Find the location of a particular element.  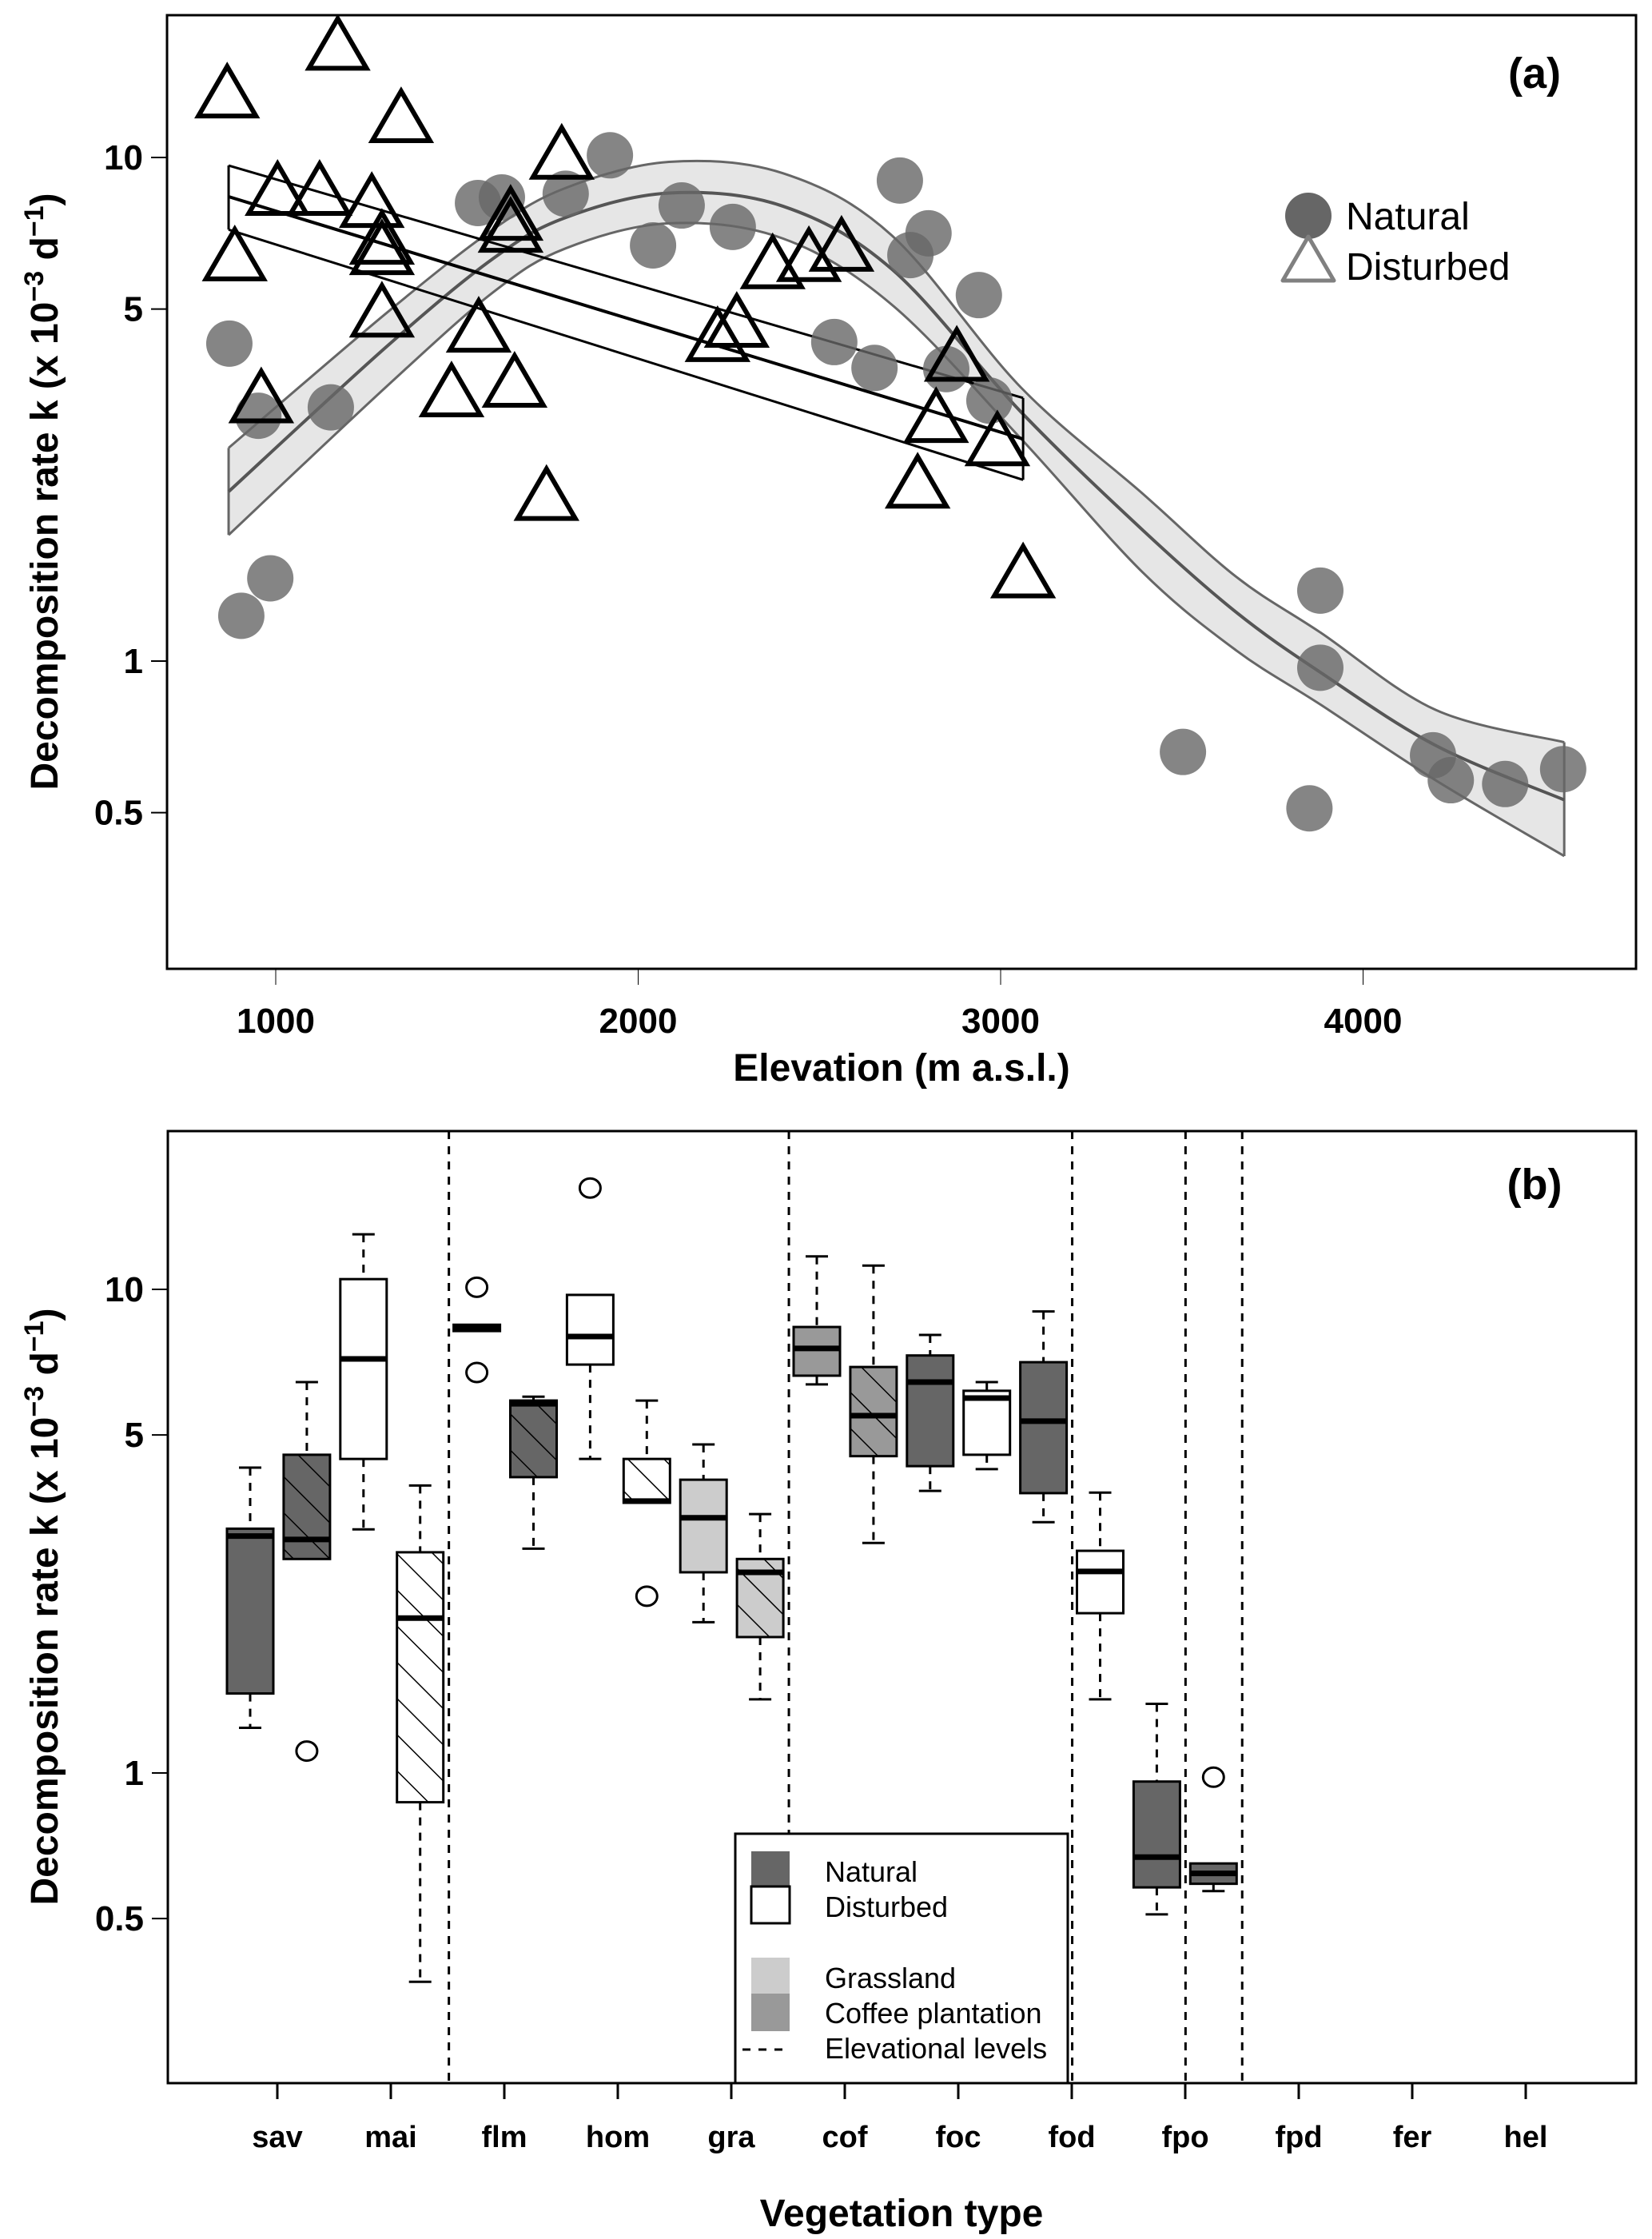

category-ticks: sav mai flm hom gra cof foc fod fpo fpd fer hel is located at coordinates (899, 2118).